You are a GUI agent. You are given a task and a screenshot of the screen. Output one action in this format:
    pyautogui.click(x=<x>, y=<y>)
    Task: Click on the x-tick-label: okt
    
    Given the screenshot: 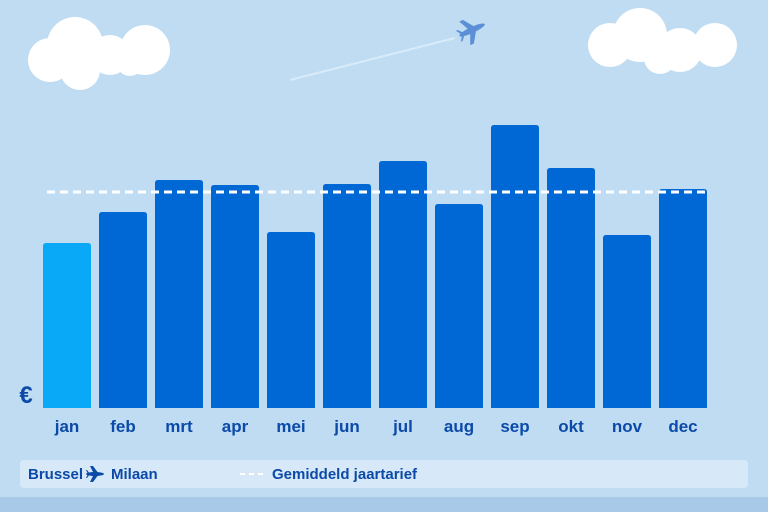 What is the action you would take?
    pyautogui.click(x=571, y=426)
    